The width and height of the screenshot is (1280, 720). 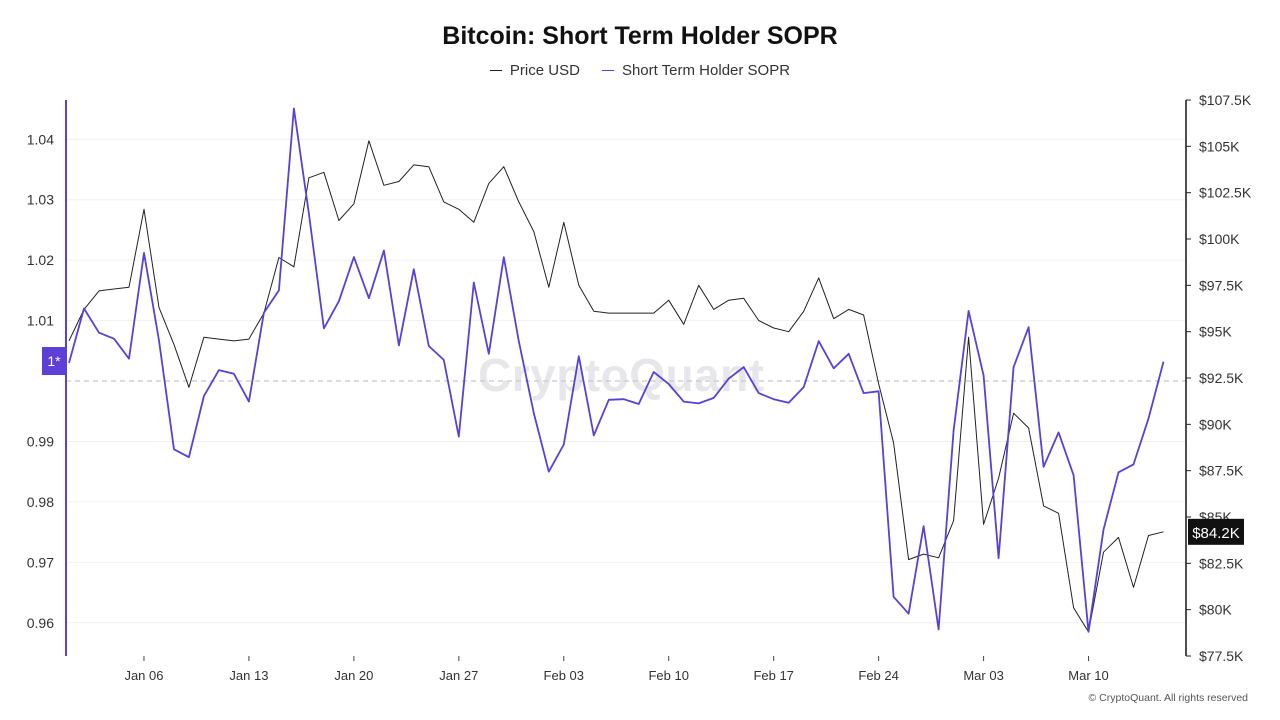 I want to click on legend-item-sopr: Short Term Holder SOPR, so click(x=696, y=70).